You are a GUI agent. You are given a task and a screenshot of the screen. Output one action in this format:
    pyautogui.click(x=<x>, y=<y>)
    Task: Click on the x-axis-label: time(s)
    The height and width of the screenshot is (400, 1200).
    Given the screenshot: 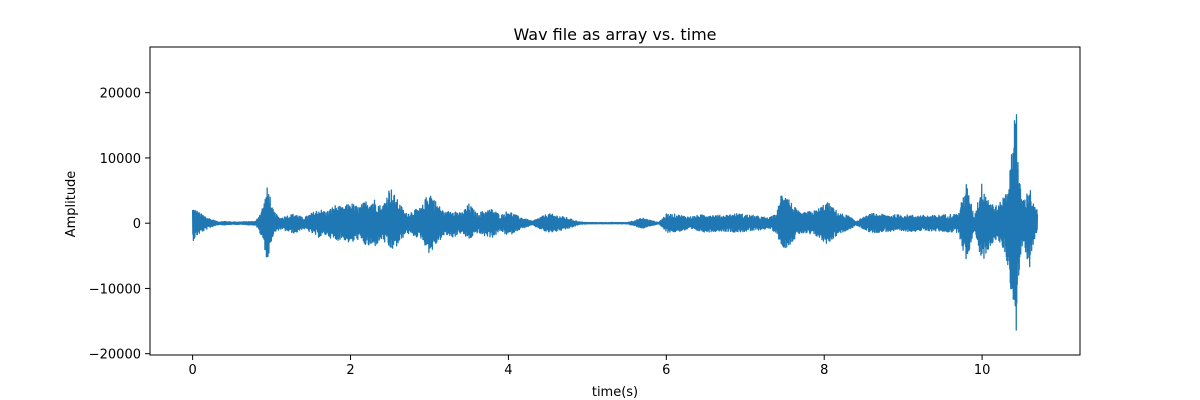 What is the action you would take?
    pyautogui.click(x=615, y=392)
    